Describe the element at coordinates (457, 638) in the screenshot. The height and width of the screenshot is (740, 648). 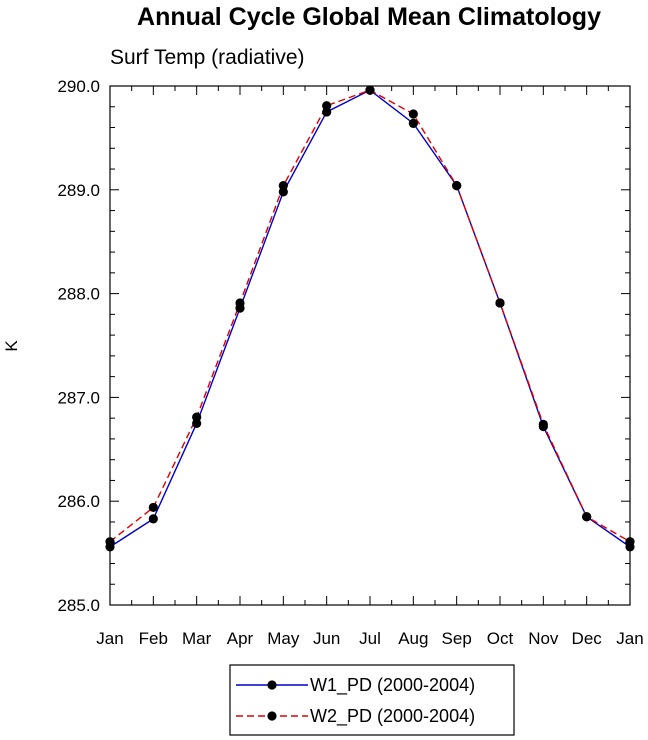
I see `x-tick-label: Sep` at that location.